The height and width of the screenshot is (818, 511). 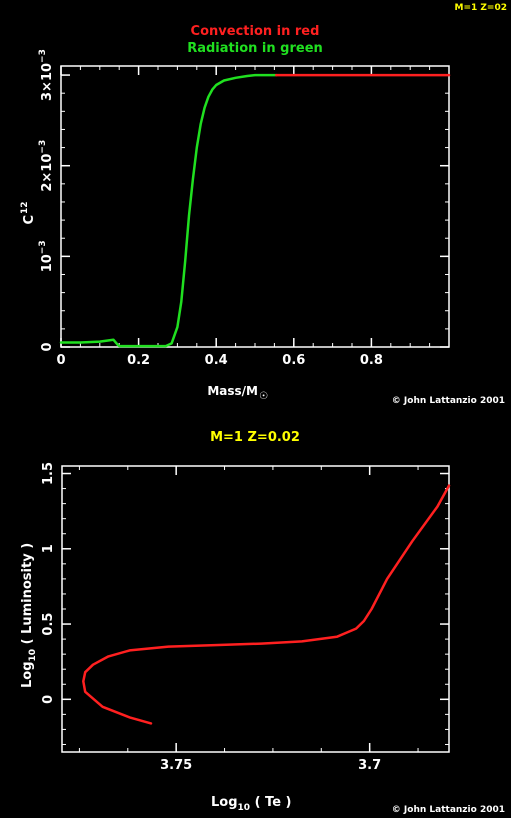 What do you see at coordinates (232, 391) in the screenshot?
I see `x-axis-label-mass: Mass/M` at bounding box center [232, 391].